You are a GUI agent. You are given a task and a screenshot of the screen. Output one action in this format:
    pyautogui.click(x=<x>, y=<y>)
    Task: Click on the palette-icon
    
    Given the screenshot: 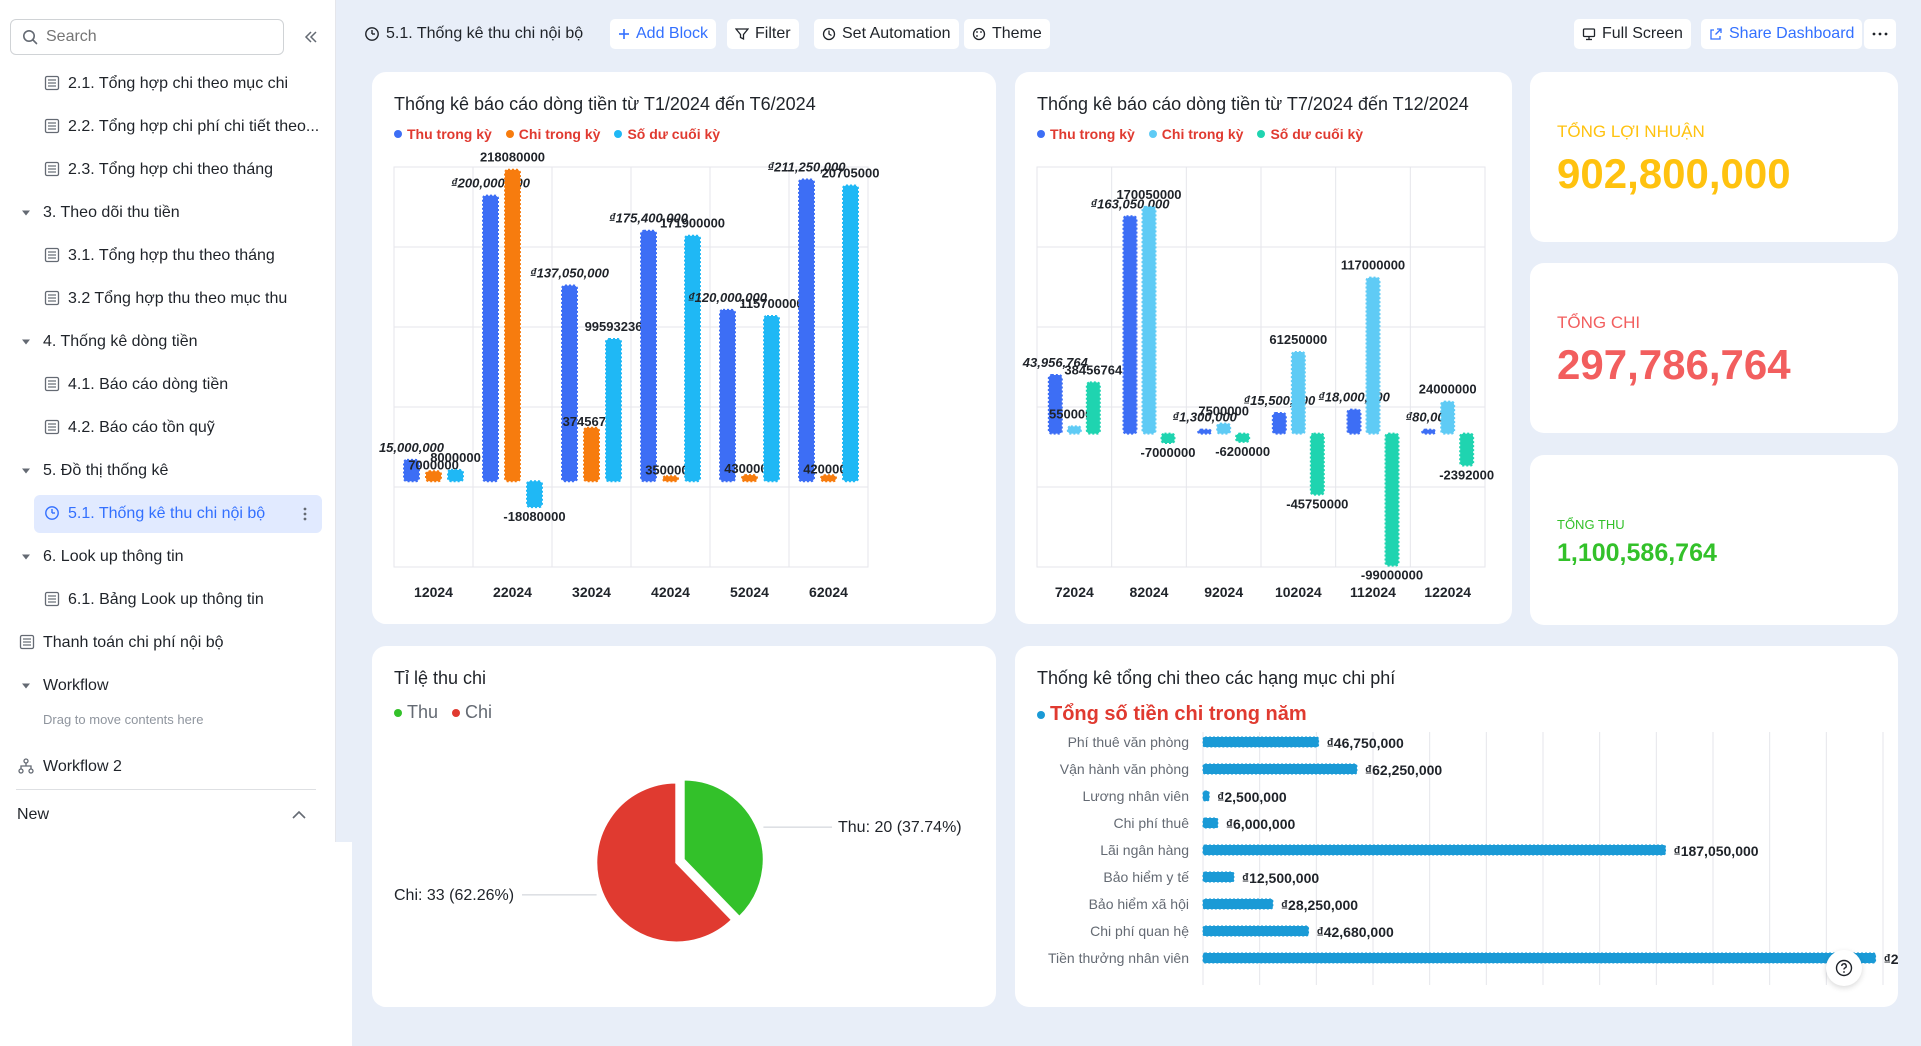 What is the action you would take?
    pyautogui.click(x=979, y=34)
    